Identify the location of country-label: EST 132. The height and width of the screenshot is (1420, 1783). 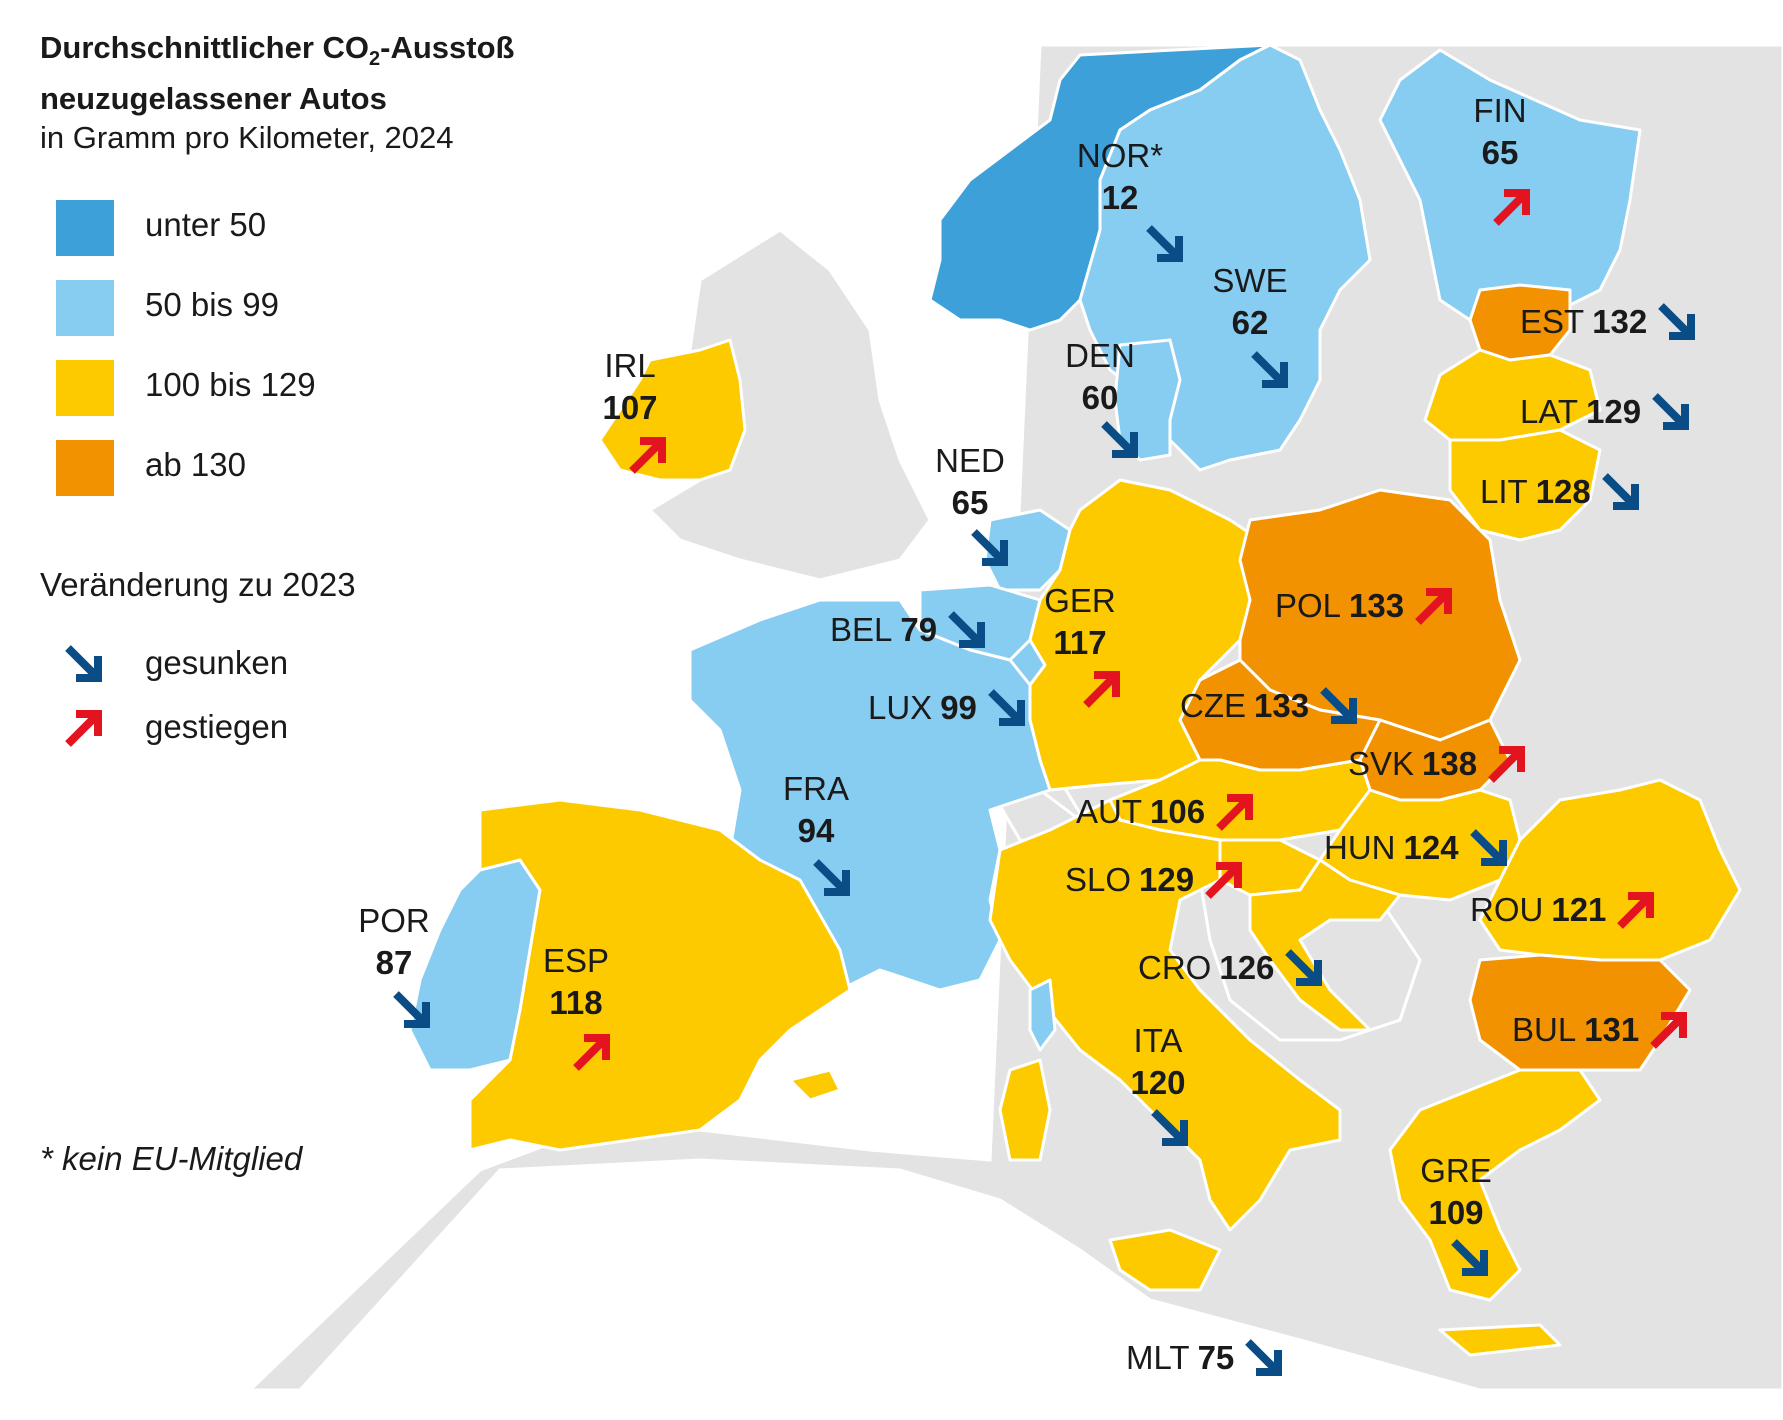
(1609, 322).